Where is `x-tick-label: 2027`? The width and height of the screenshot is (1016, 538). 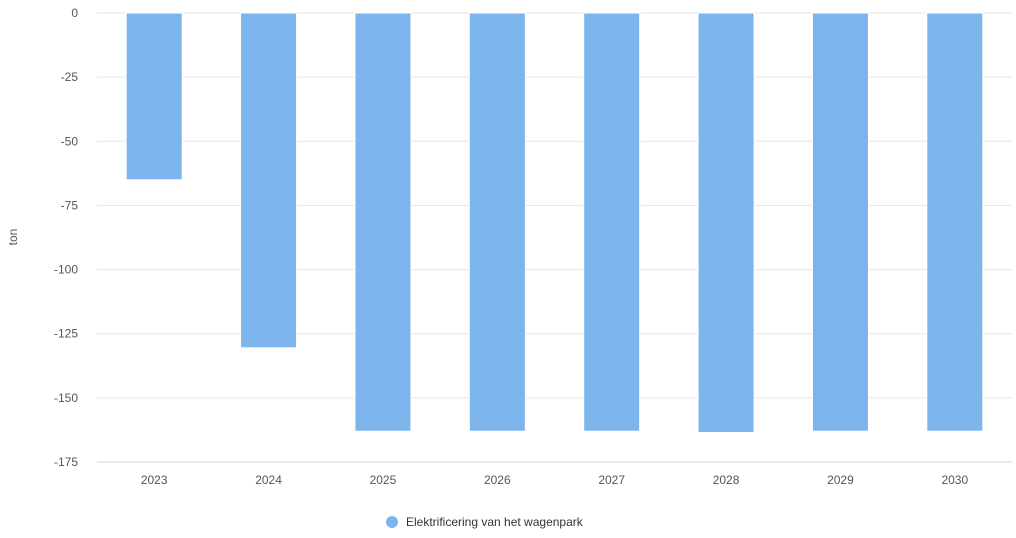
x-tick-label: 2027 is located at coordinates (611, 480).